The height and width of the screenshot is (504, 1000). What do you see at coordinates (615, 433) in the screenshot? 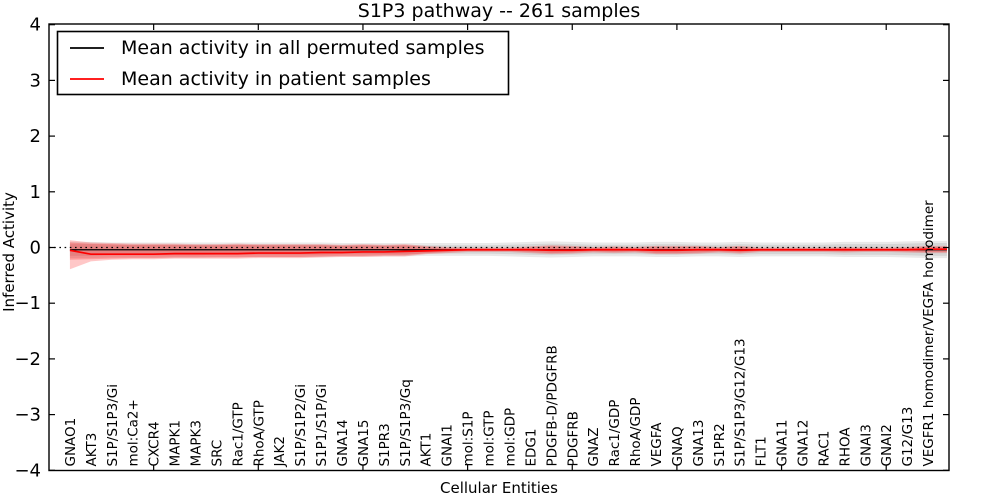
I see `category-label: Rac1/GDP` at bounding box center [615, 433].